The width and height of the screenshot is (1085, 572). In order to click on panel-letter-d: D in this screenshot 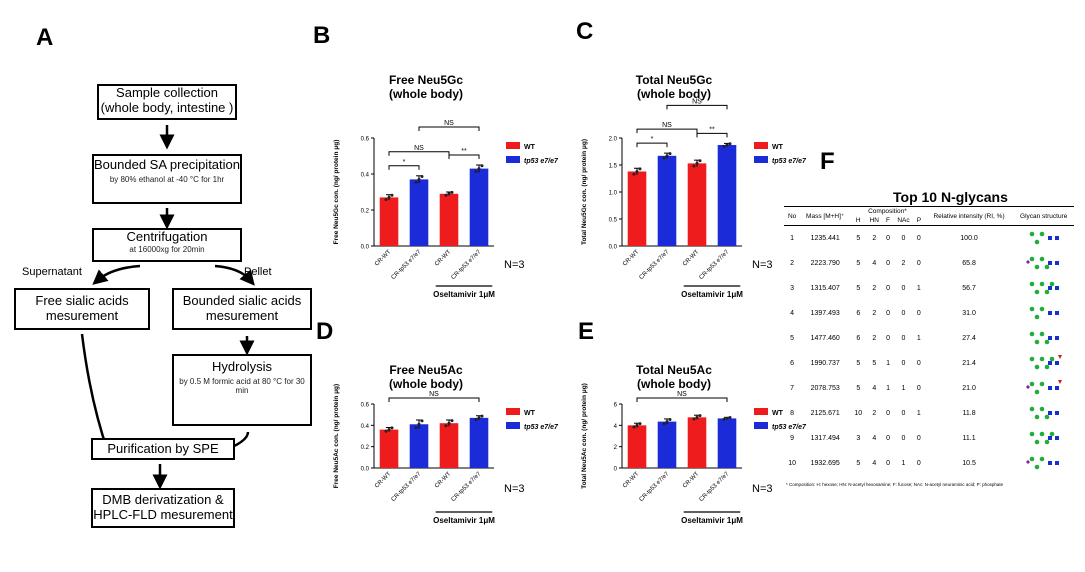, I will do `click(325, 331)`.